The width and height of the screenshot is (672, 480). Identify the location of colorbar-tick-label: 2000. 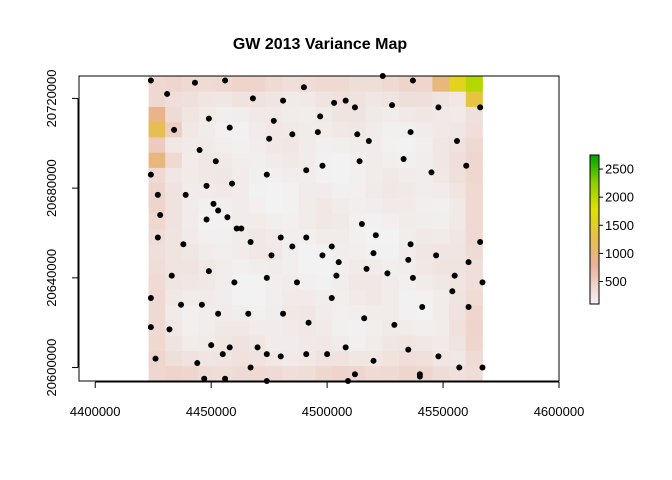
(619, 197).